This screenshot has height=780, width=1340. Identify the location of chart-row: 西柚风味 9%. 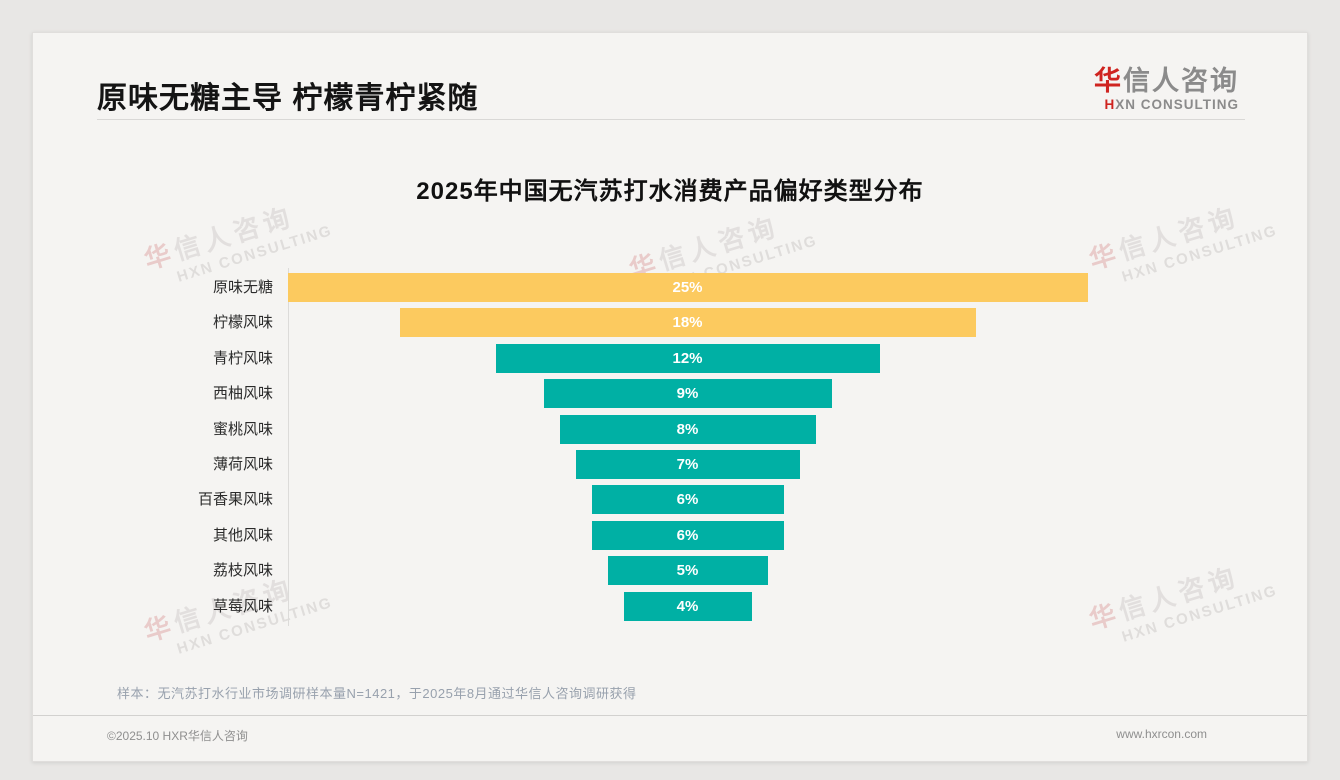
(670, 393).